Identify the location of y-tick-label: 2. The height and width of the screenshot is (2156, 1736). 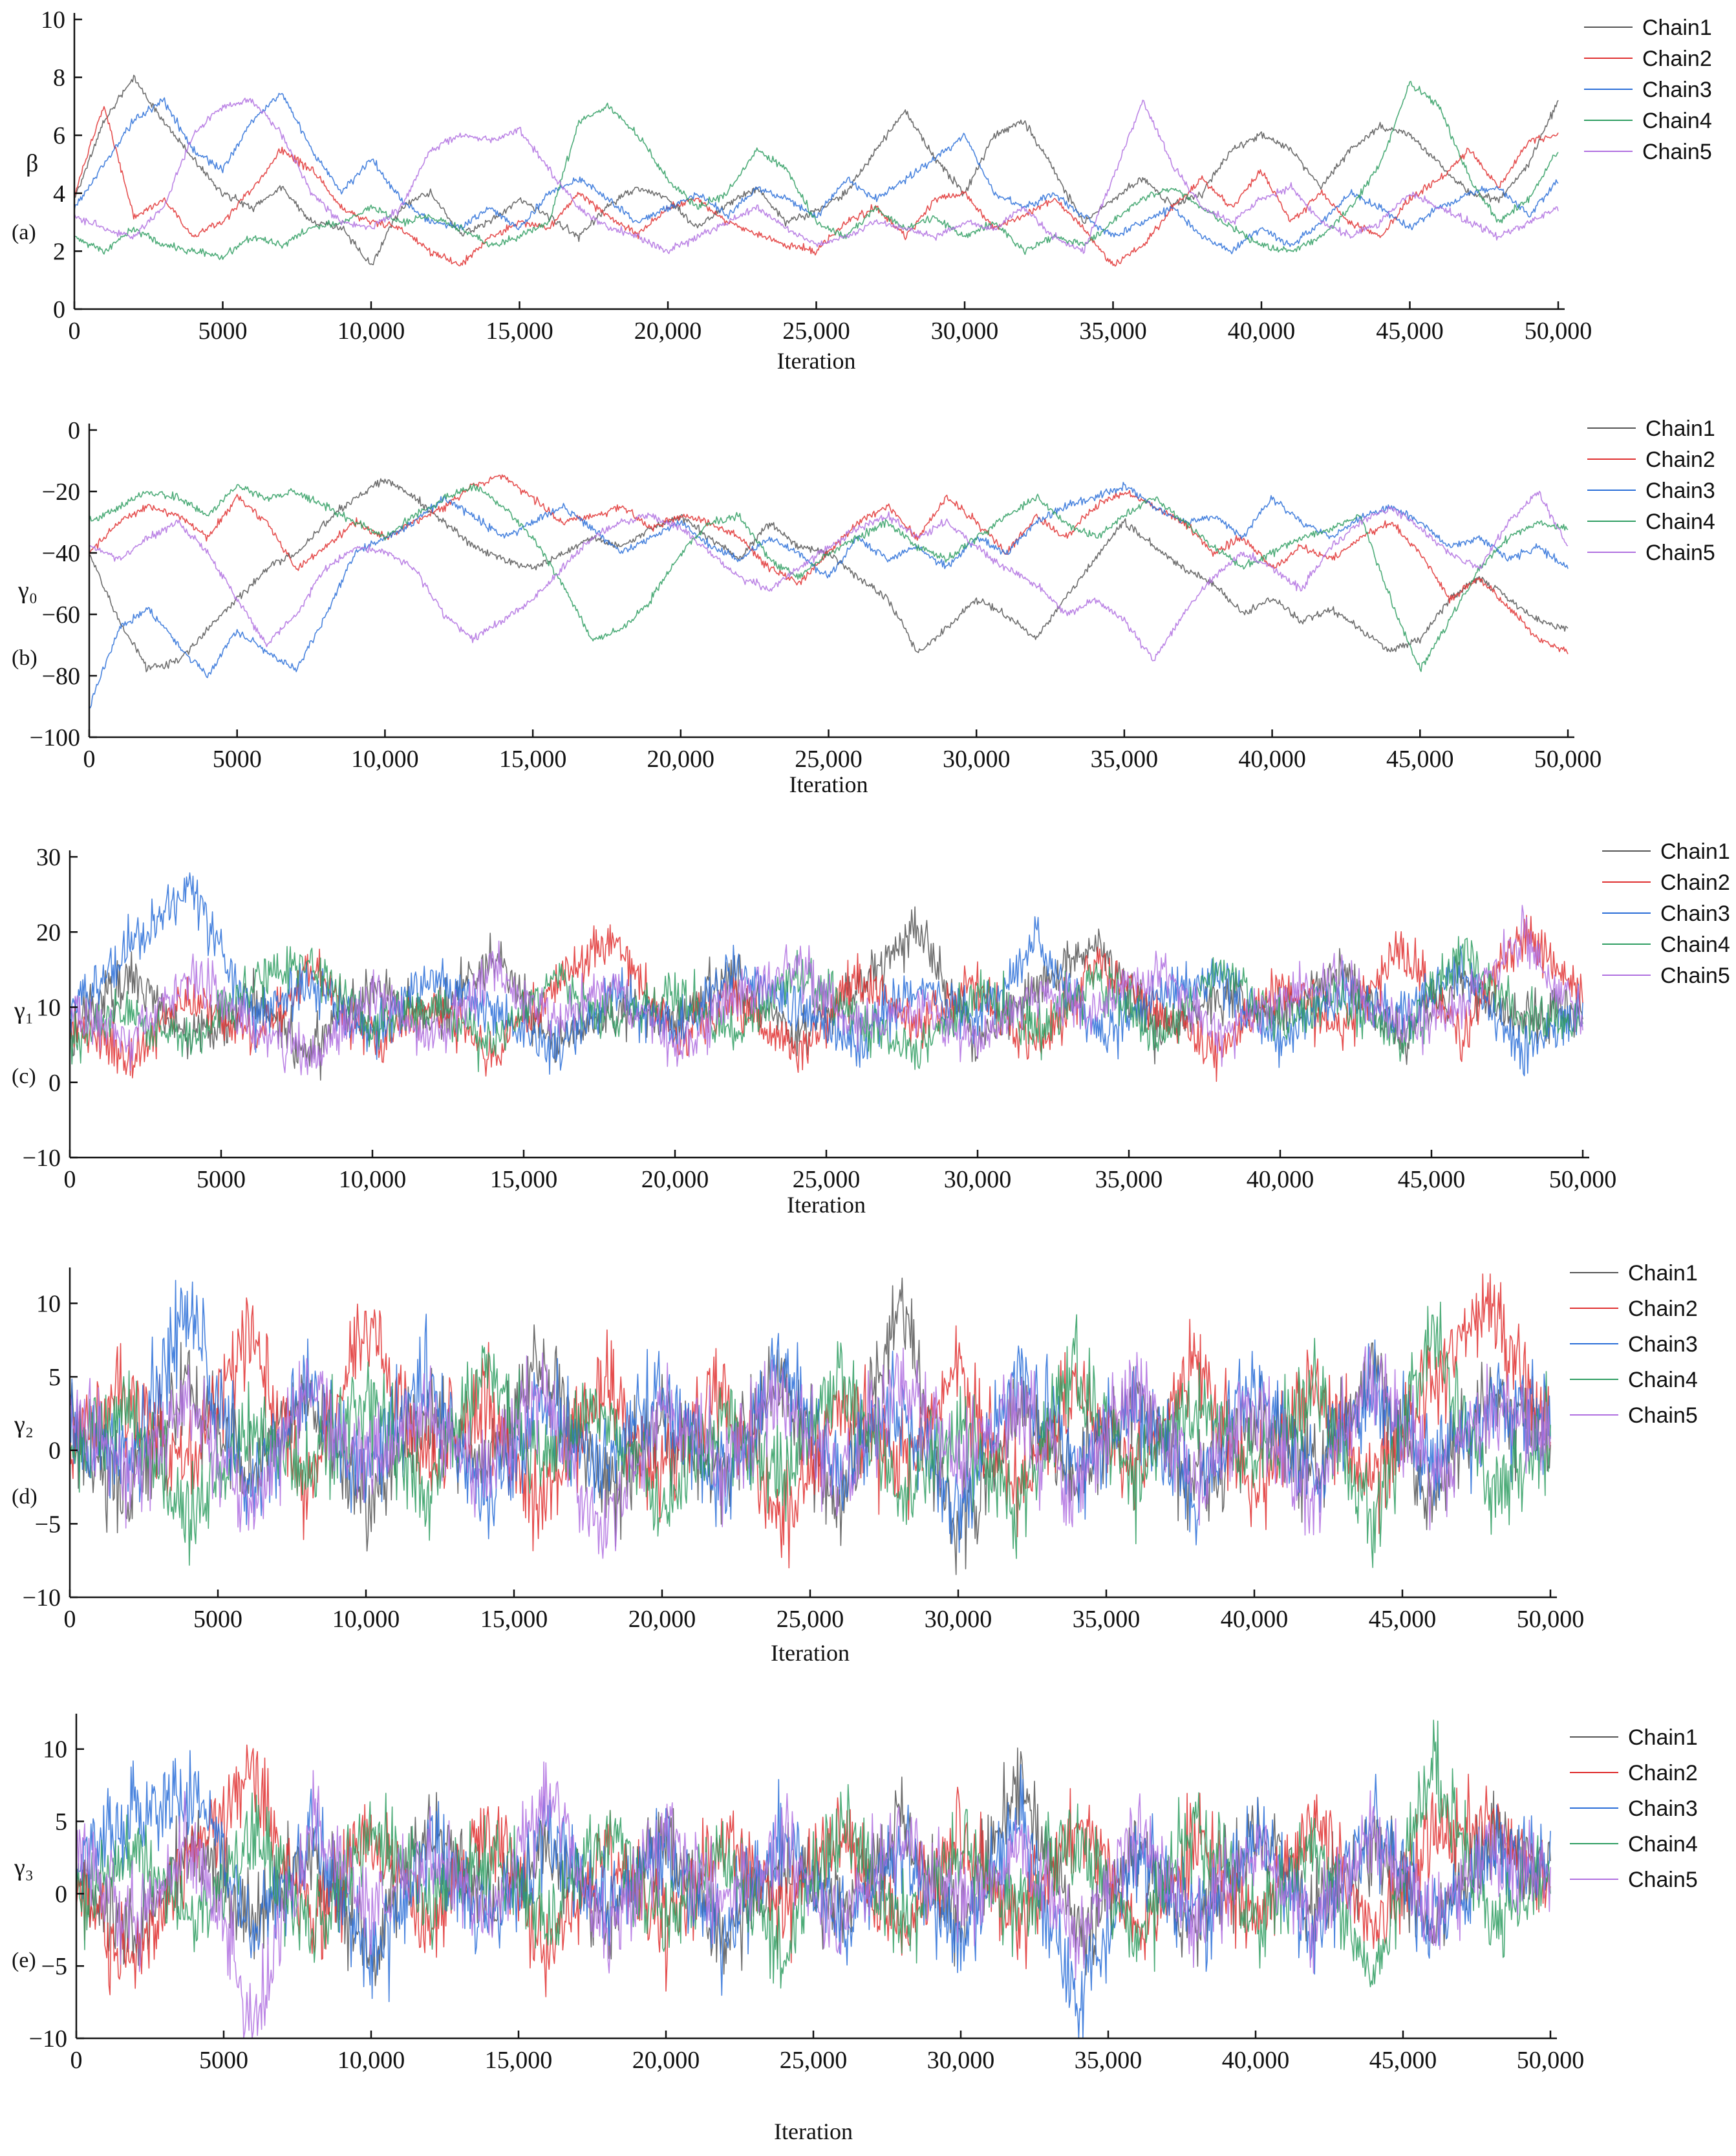
(59, 252).